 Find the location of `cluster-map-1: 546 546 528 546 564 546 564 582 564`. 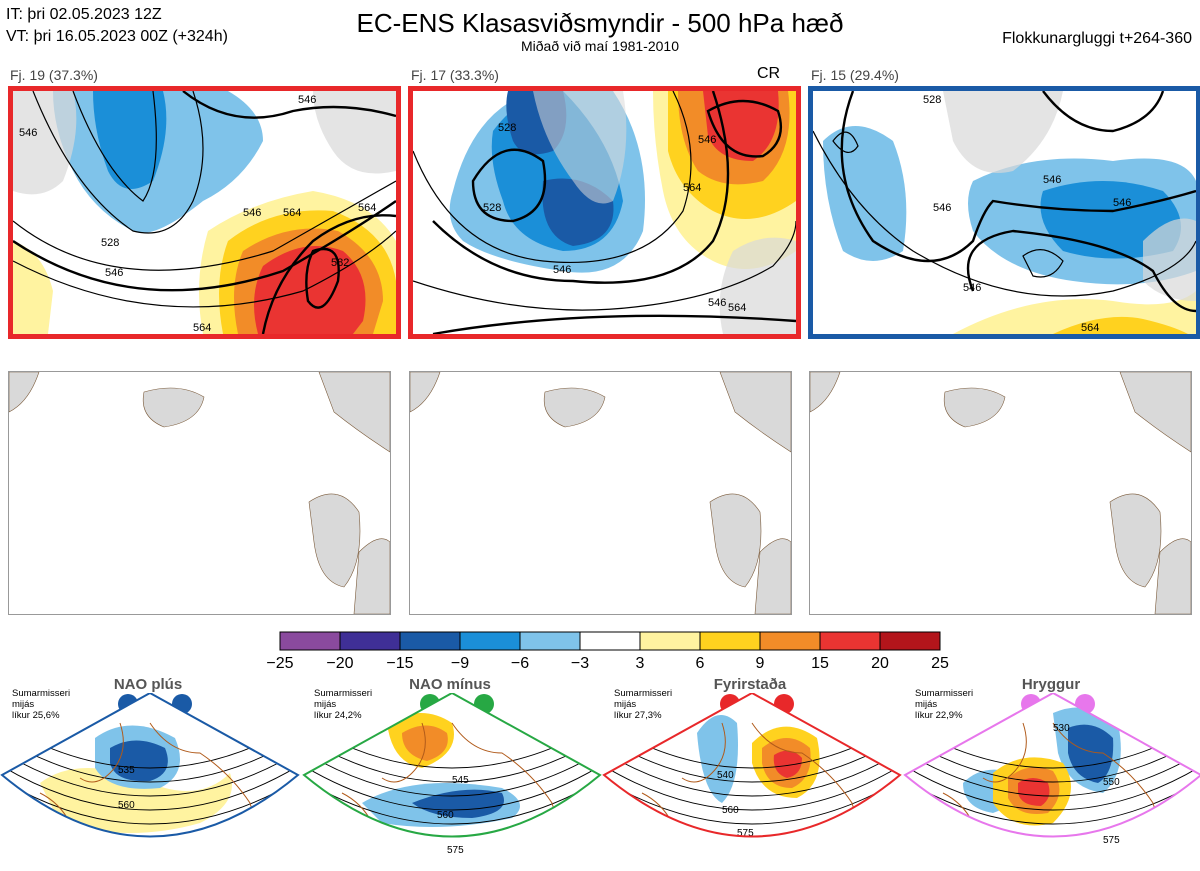

cluster-map-1: 546 546 528 546 564 546 564 582 564 is located at coordinates (204, 212).